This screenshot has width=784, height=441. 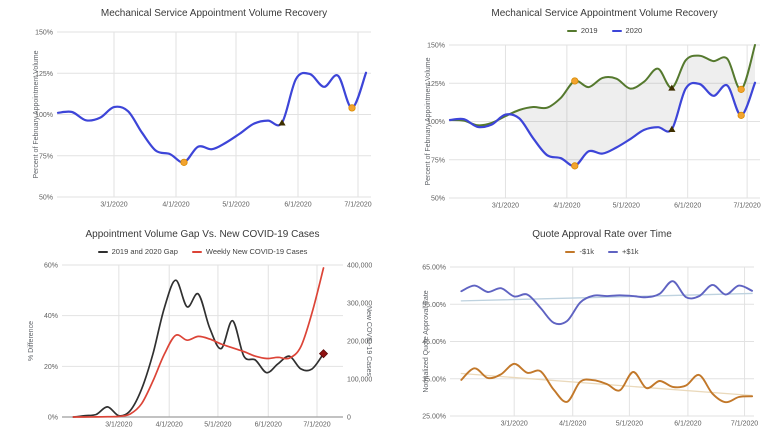 I want to click on y2-tick-label: 100,000, so click(x=359, y=380).